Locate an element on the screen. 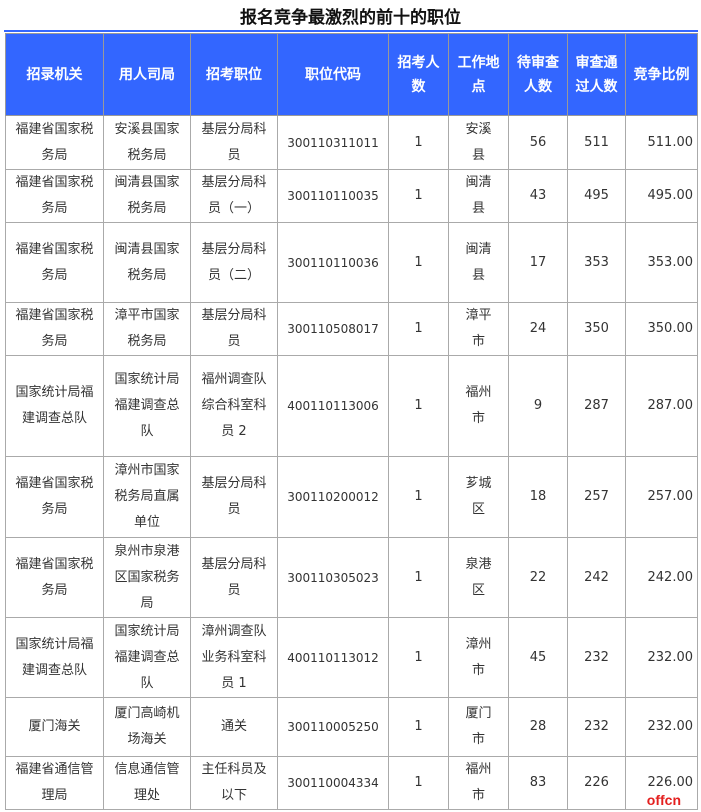 Image resolution: width=701 pixels, height=812 pixels. header-approved: 审查通过人数 is located at coordinates (596, 74).